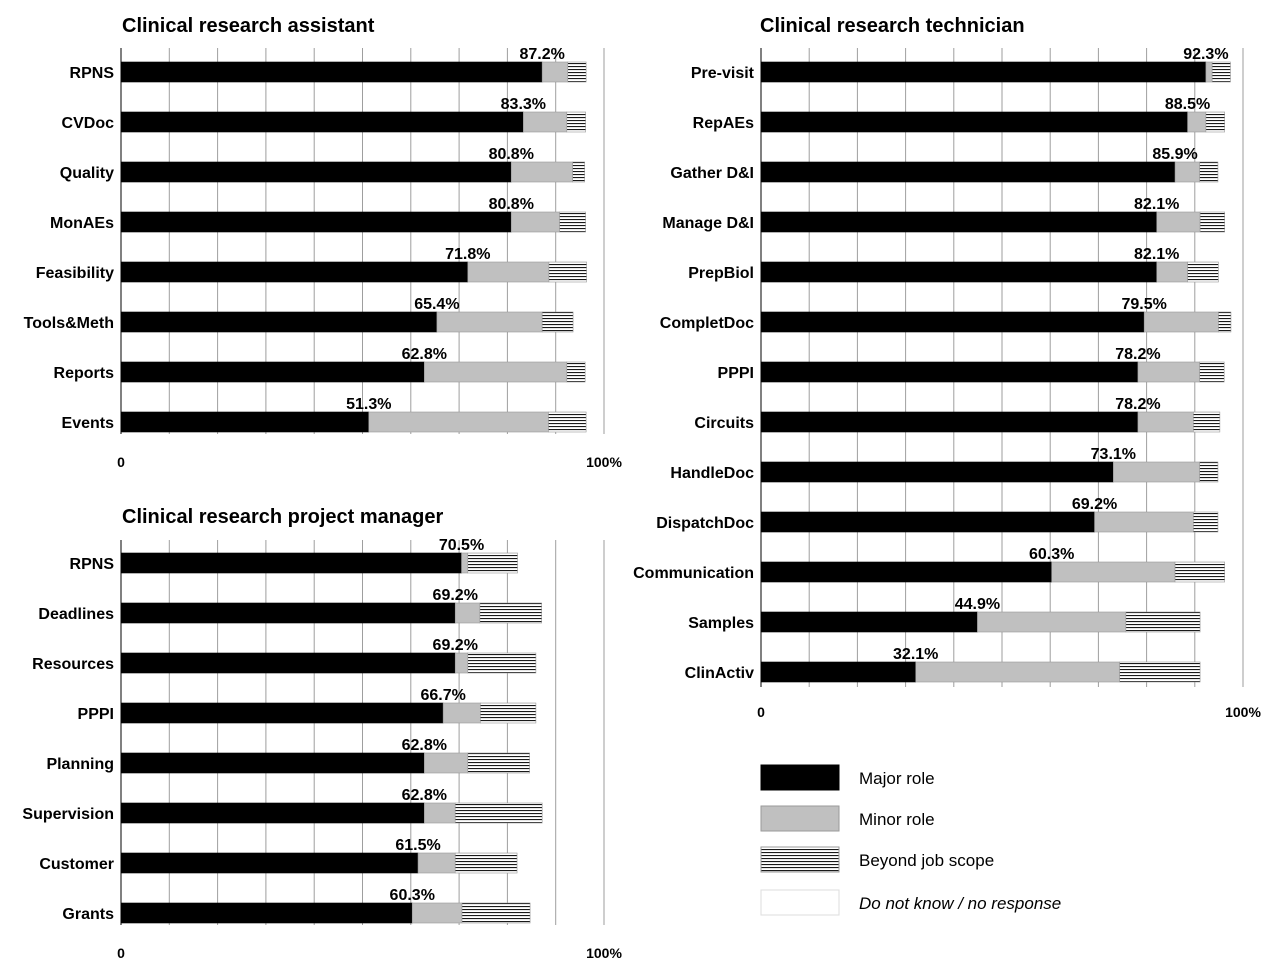  What do you see at coordinates (897, 778) in the screenshot?
I see `legend-label-major: Major role` at bounding box center [897, 778].